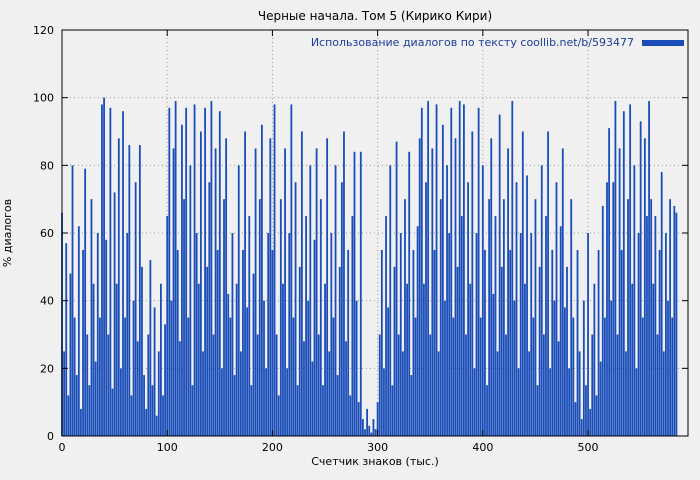 Image resolution: width=700 pixels, height=480 pixels. Describe the element at coordinates (588, 447) in the screenshot. I see `x-tick-label: 500` at that location.